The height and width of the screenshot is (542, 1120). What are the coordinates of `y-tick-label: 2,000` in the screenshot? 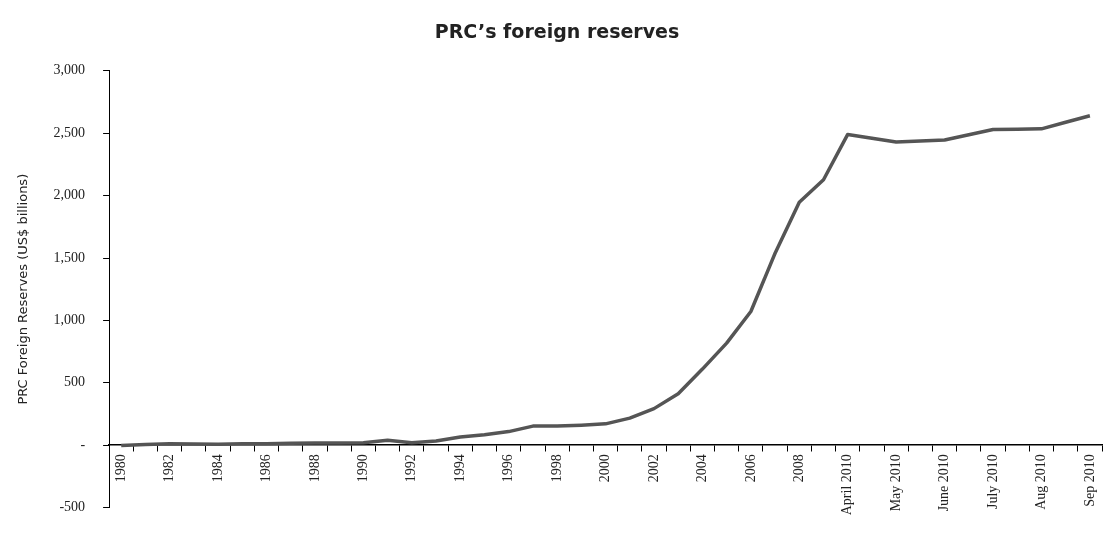 It's located at (69, 195).